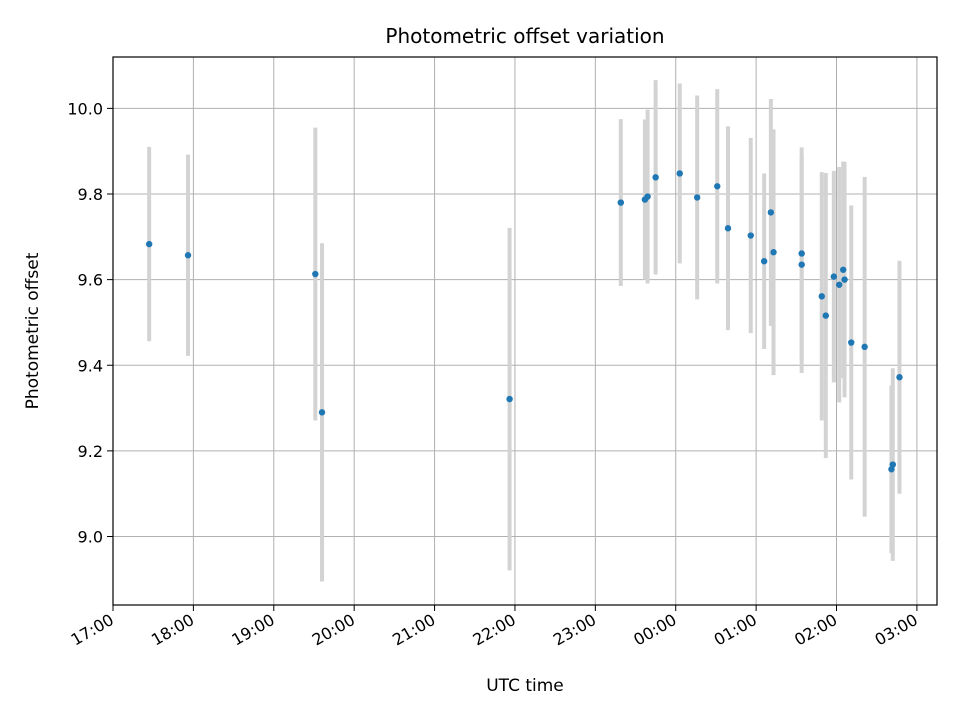 Image resolution: width=960 pixels, height=720 pixels. Describe the element at coordinates (524, 36) in the screenshot. I see `chart-title: Photometric offset variation` at that location.